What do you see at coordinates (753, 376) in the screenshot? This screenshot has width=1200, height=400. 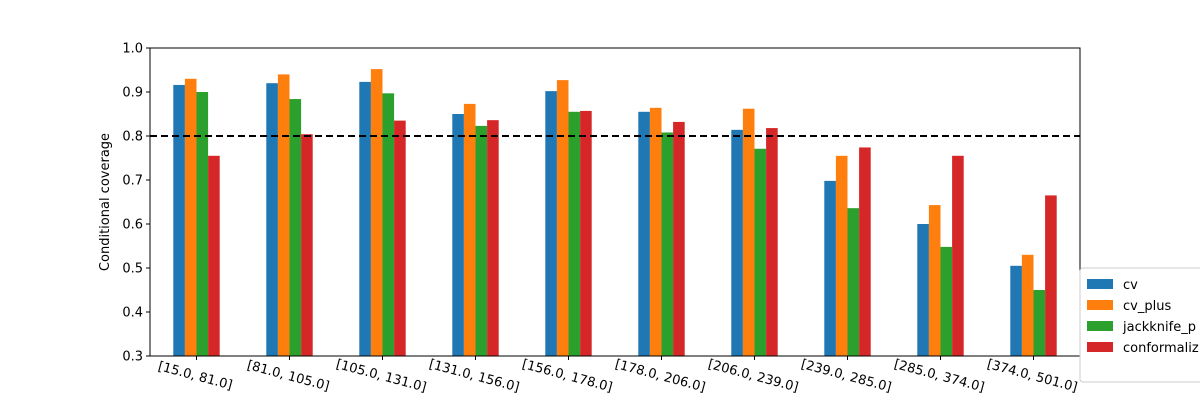 I see `x-tick-label: [206.0, 239.0]` at bounding box center [753, 376].